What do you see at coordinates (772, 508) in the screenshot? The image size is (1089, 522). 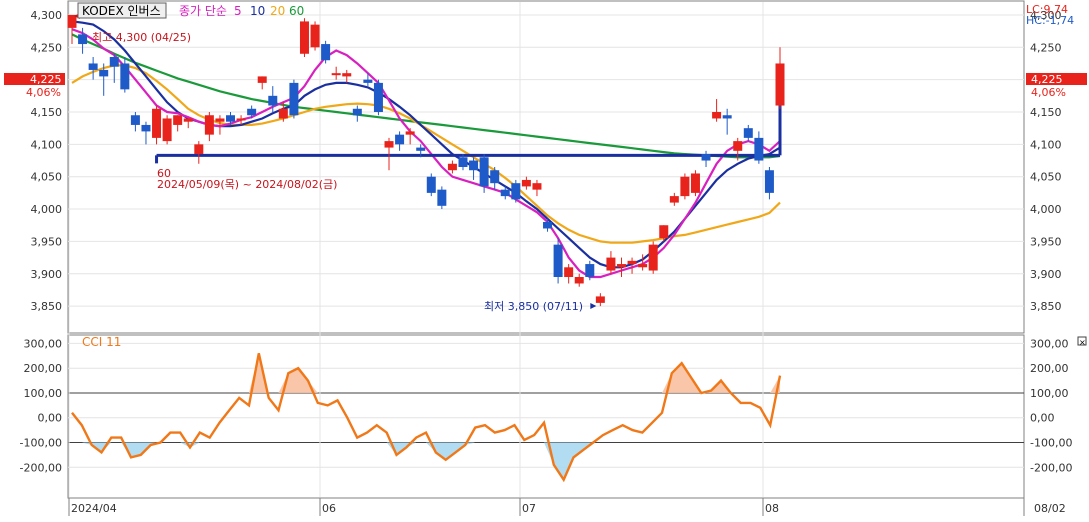 I see `x-tick-label: 08` at bounding box center [772, 508].